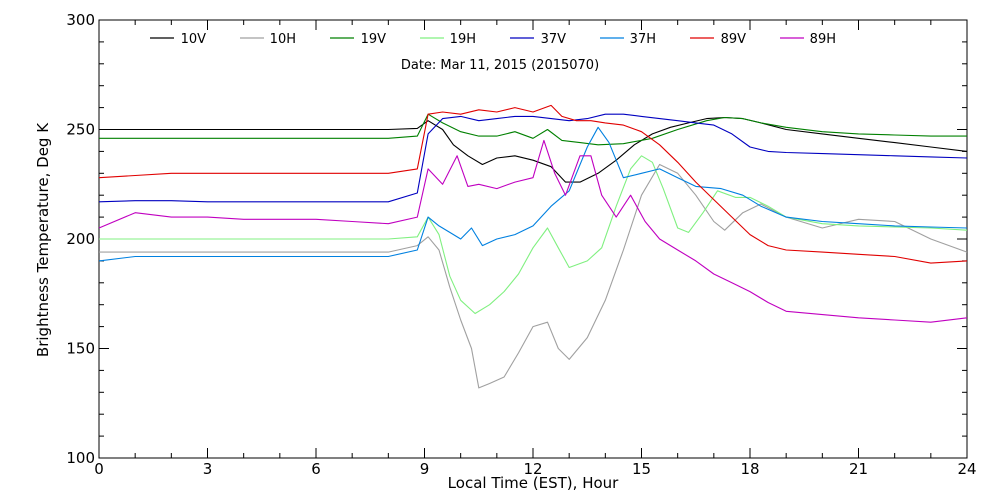  What do you see at coordinates (858, 469) in the screenshot?
I see `x-tick-label: 21` at bounding box center [858, 469].